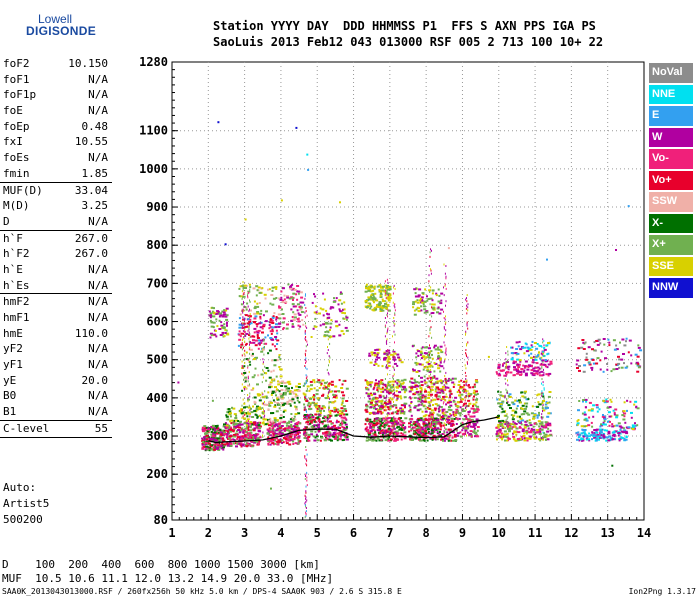  What do you see at coordinates (499, 533) in the screenshot?
I see `x-tick-label: 10` at bounding box center [499, 533].